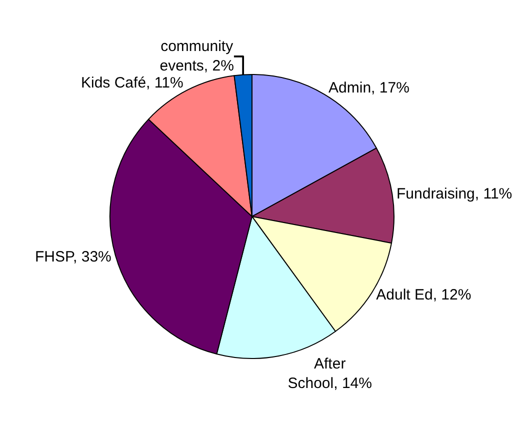 Image resolution: width=524 pixels, height=423 pixels. I want to click on slice-label: community events, 2%, so click(197, 56).